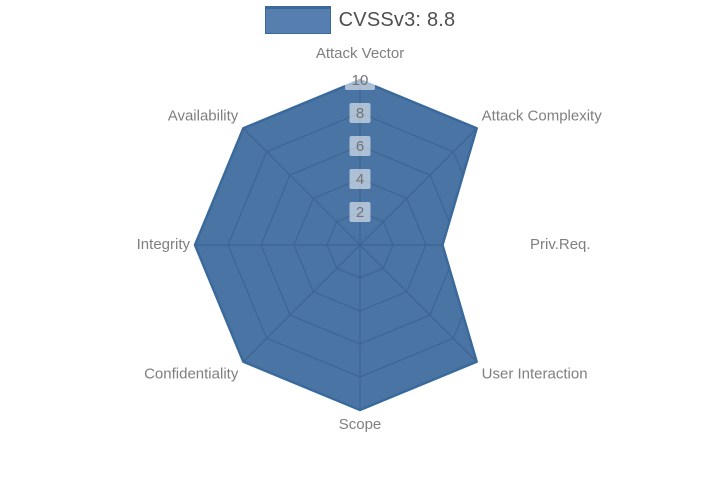 Image resolution: width=720 pixels, height=504 pixels. What do you see at coordinates (560, 244) in the screenshot?
I see `axis-label-priv-req: Priv.Req.` at bounding box center [560, 244].